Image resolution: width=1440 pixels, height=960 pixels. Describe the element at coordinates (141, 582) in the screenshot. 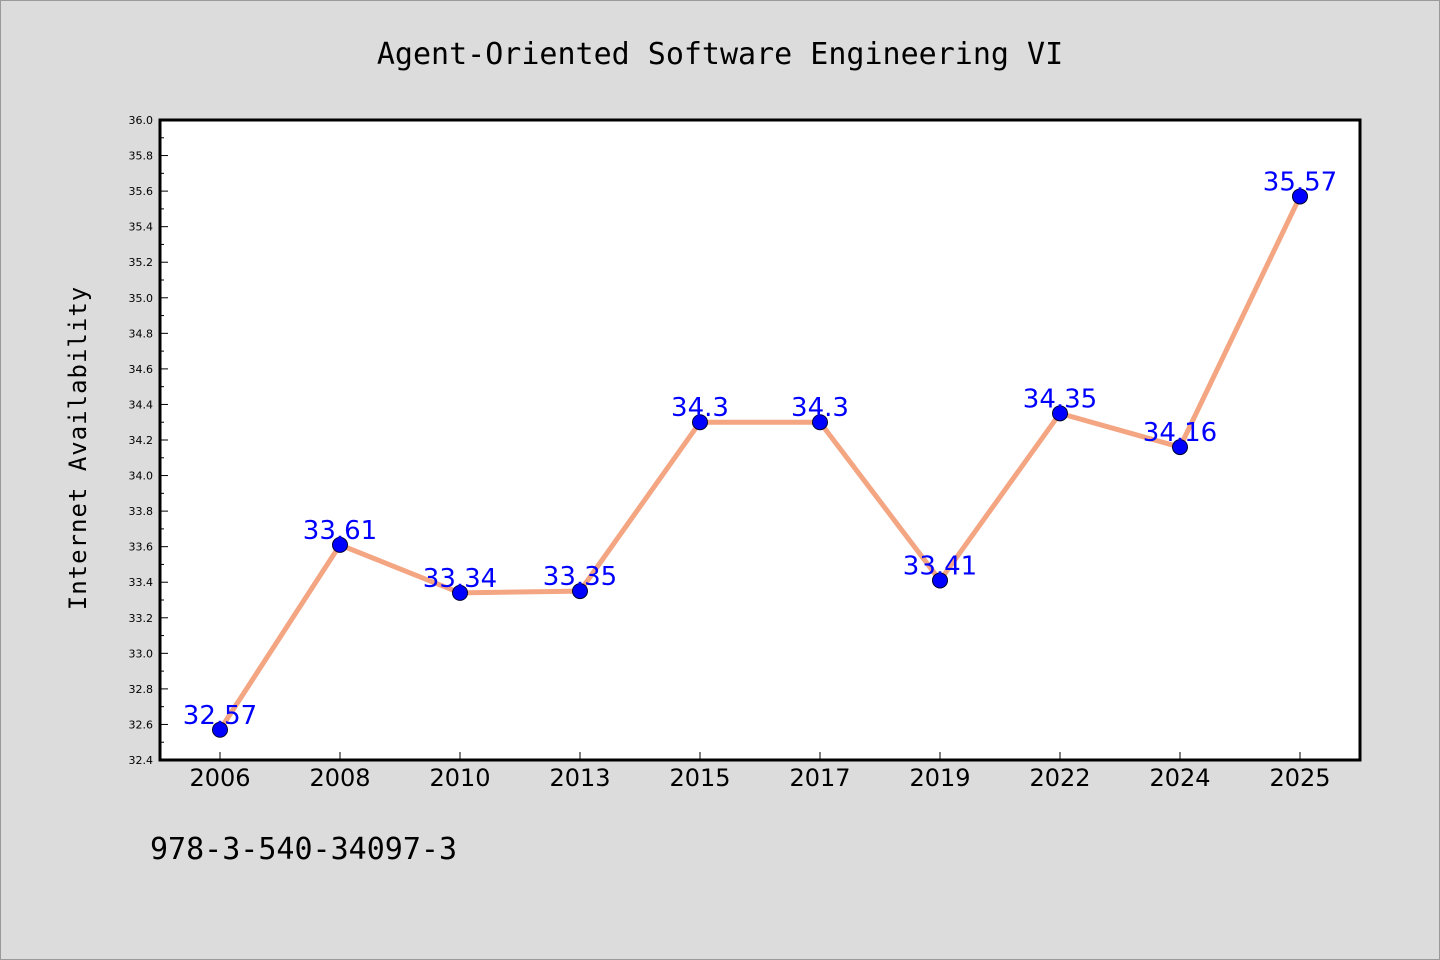

I see `y-tick-label: 33.4` at that location.